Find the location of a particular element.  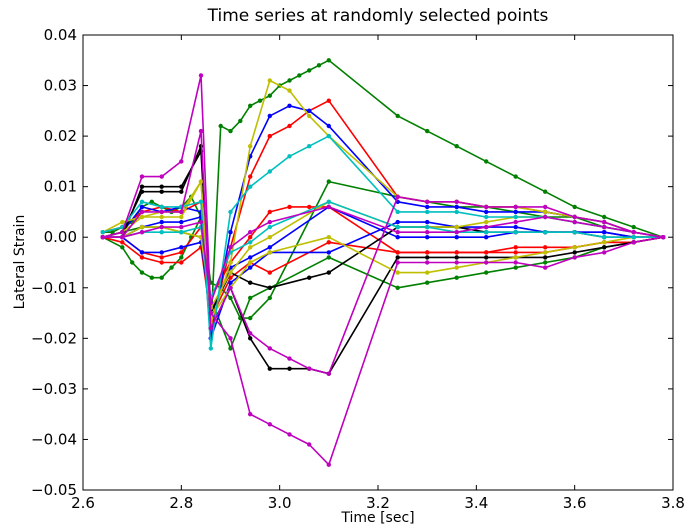

y-tick-label: −0.01 is located at coordinates (54, 288).